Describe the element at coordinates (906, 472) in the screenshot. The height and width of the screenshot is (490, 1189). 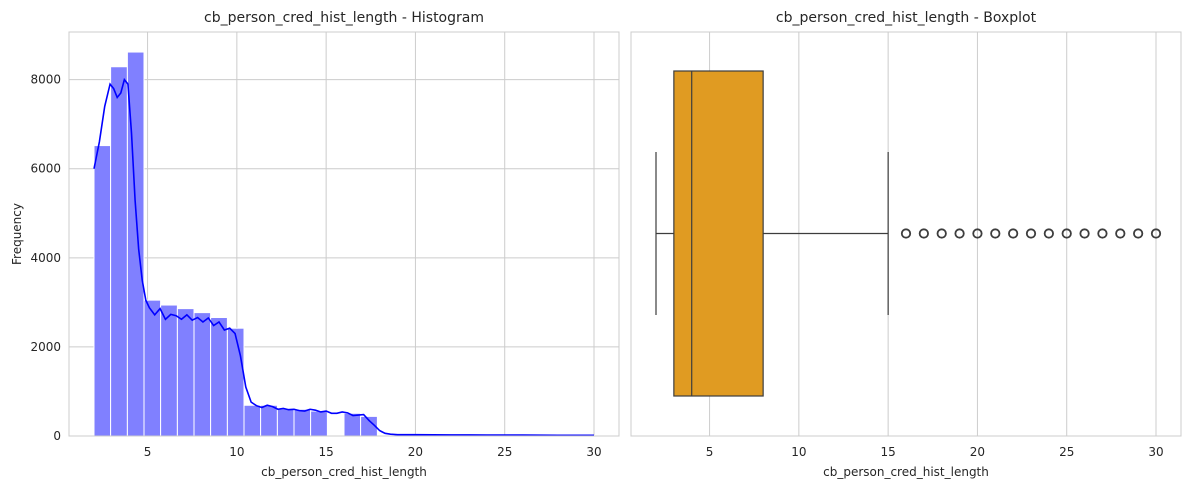
I see `boxplot-x-axis-label: cb_person_cred_hist_length` at that location.